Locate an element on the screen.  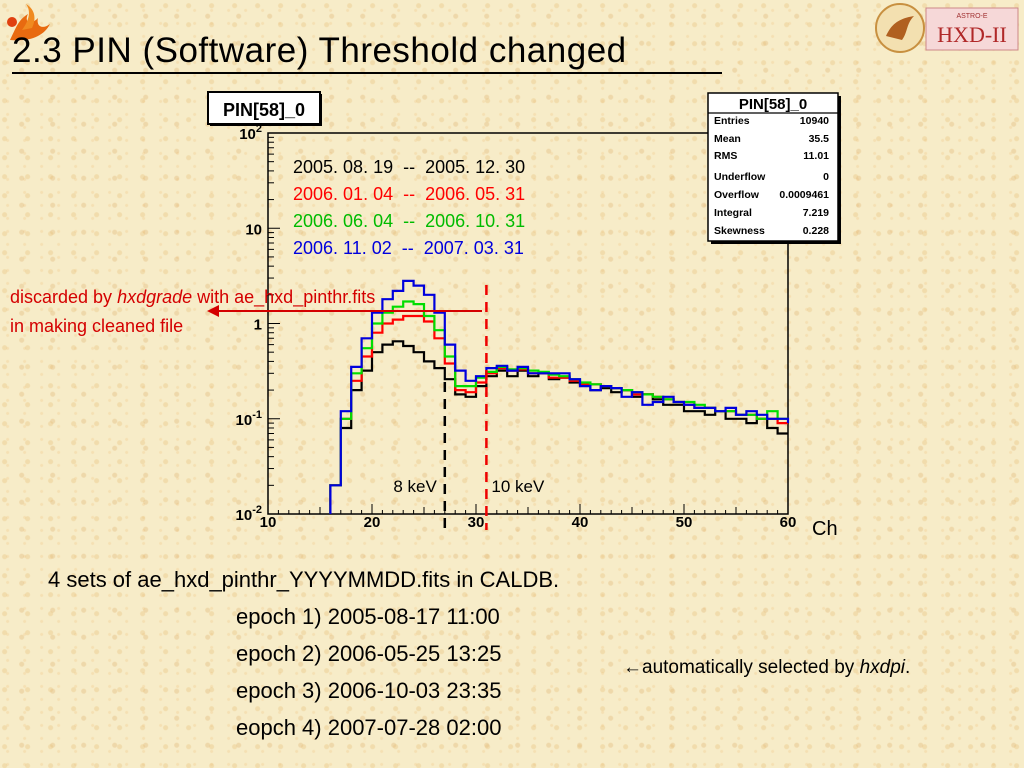
hxdpi-tool-name: hxdpi is located at coordinates (882, 667).